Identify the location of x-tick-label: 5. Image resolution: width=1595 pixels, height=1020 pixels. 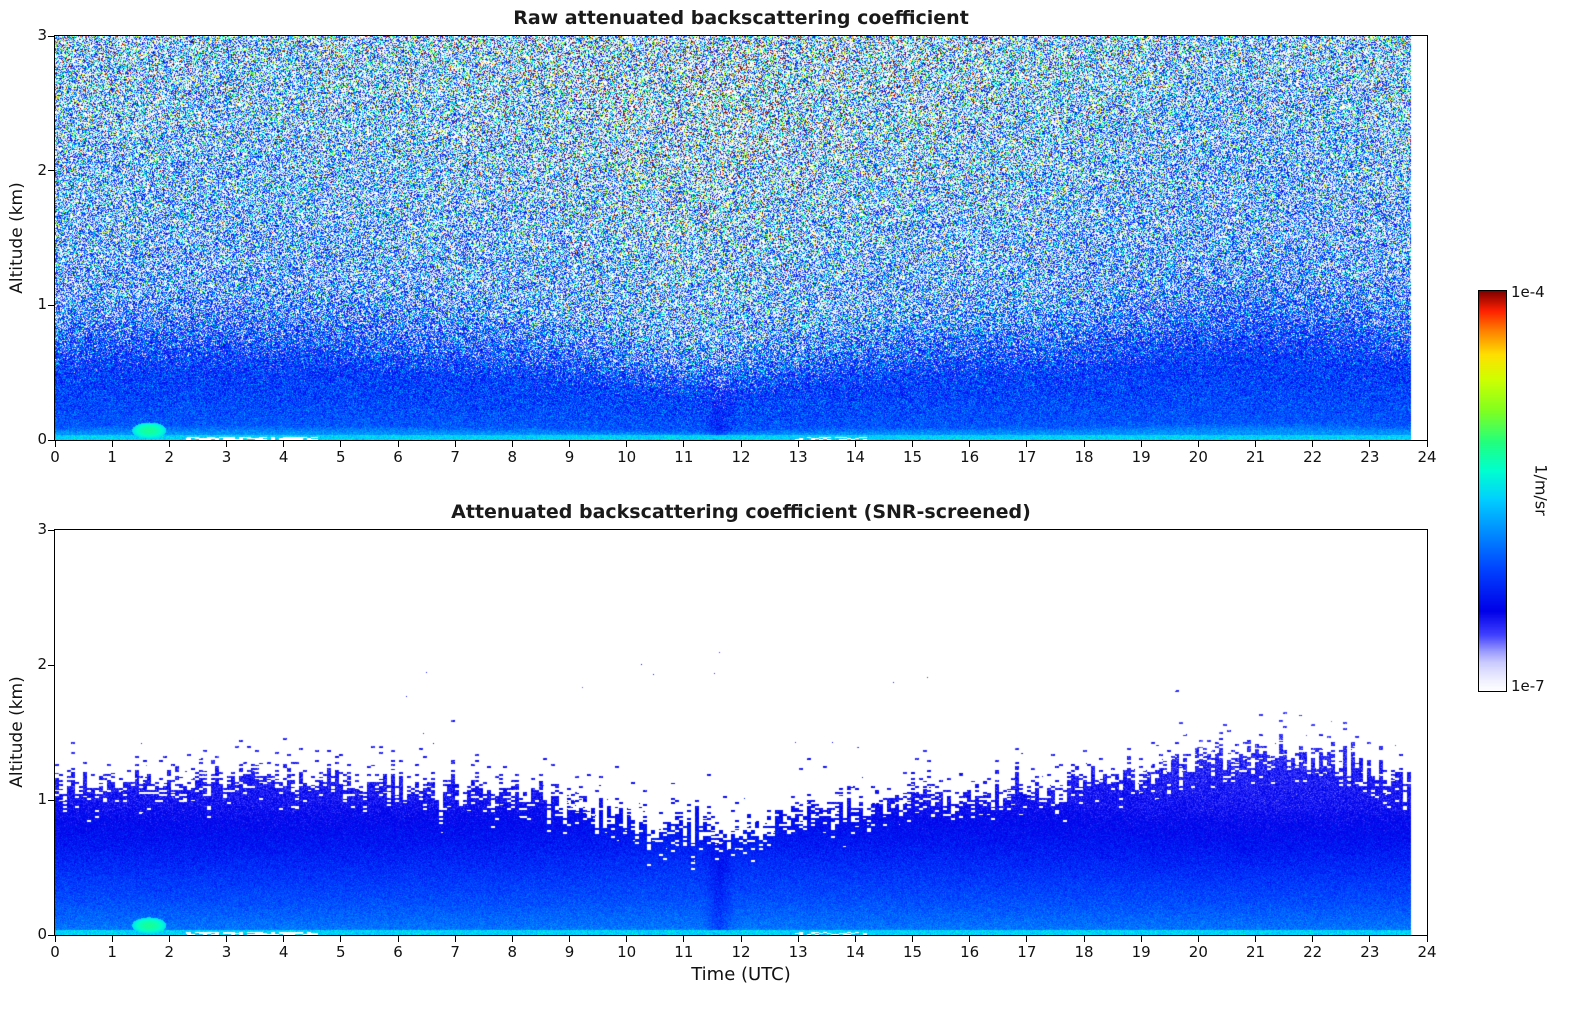
(341, 457).